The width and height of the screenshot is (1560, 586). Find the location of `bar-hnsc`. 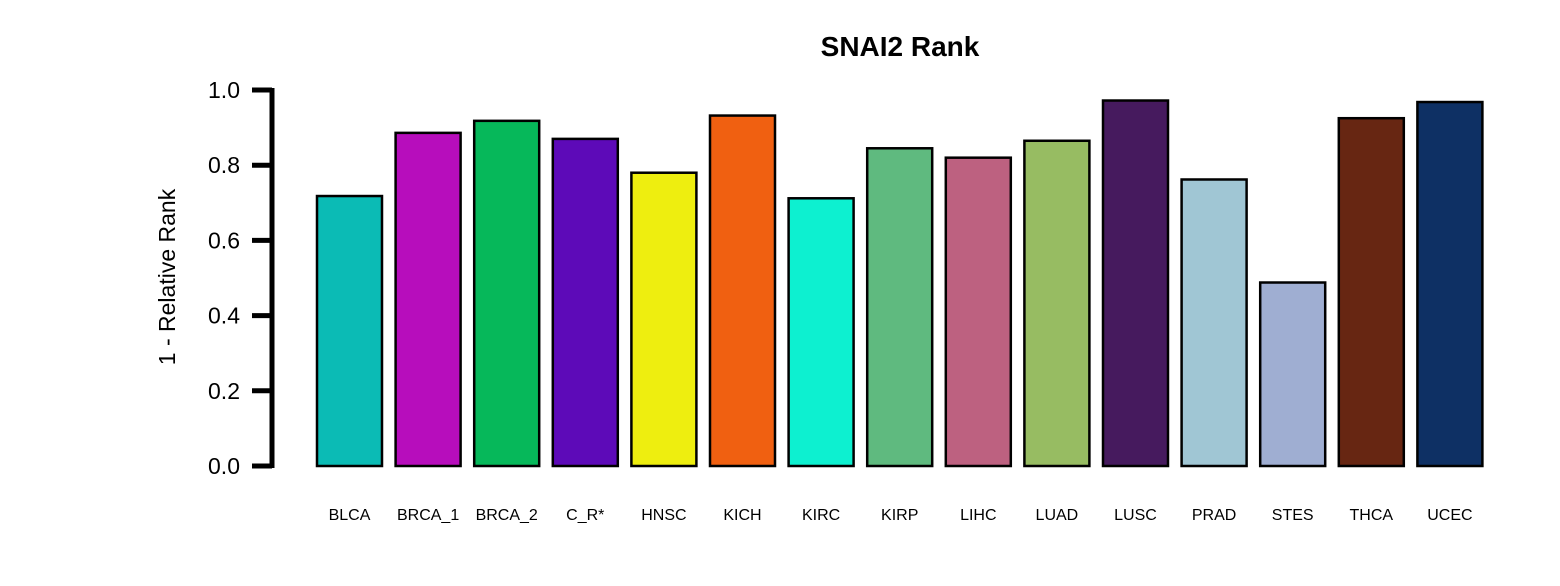

bar-hnsc is located at coordinates (664, 319).